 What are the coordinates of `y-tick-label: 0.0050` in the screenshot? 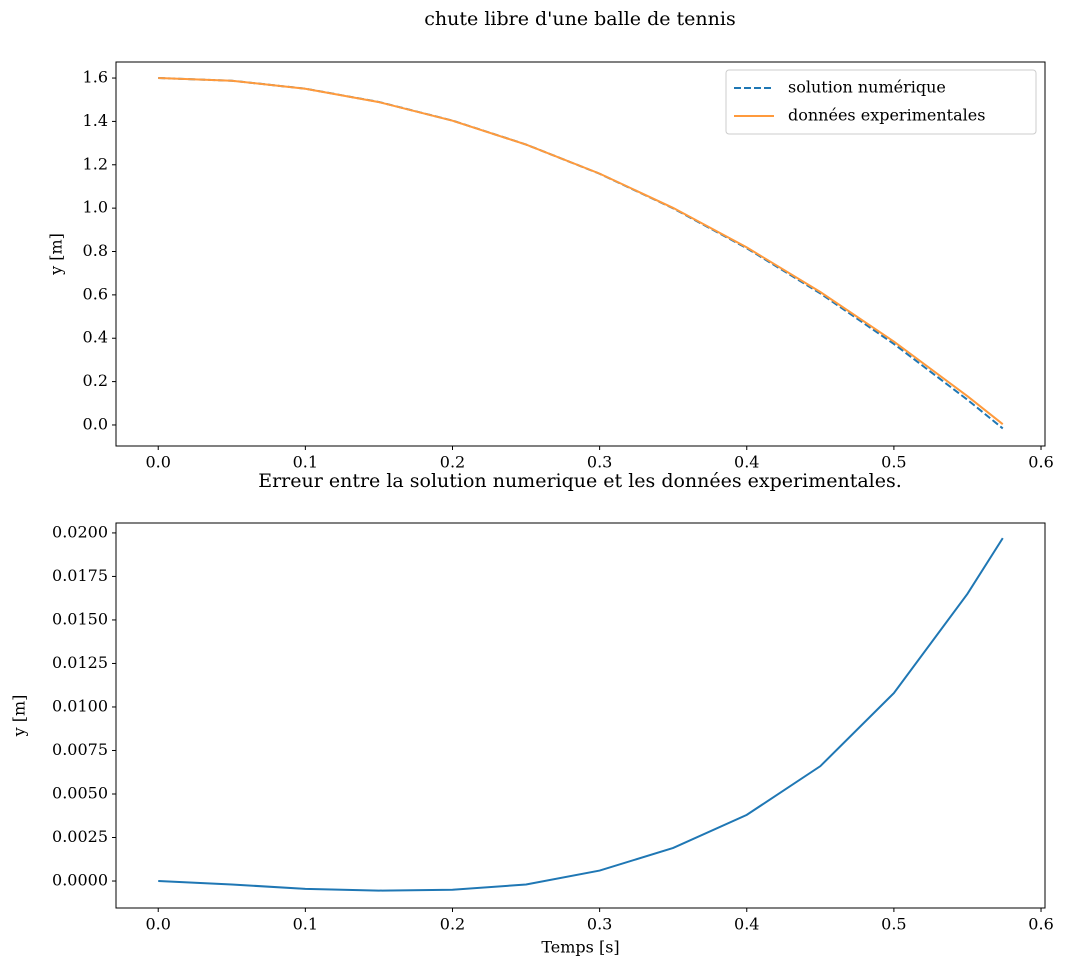 It's located at (80, 792).